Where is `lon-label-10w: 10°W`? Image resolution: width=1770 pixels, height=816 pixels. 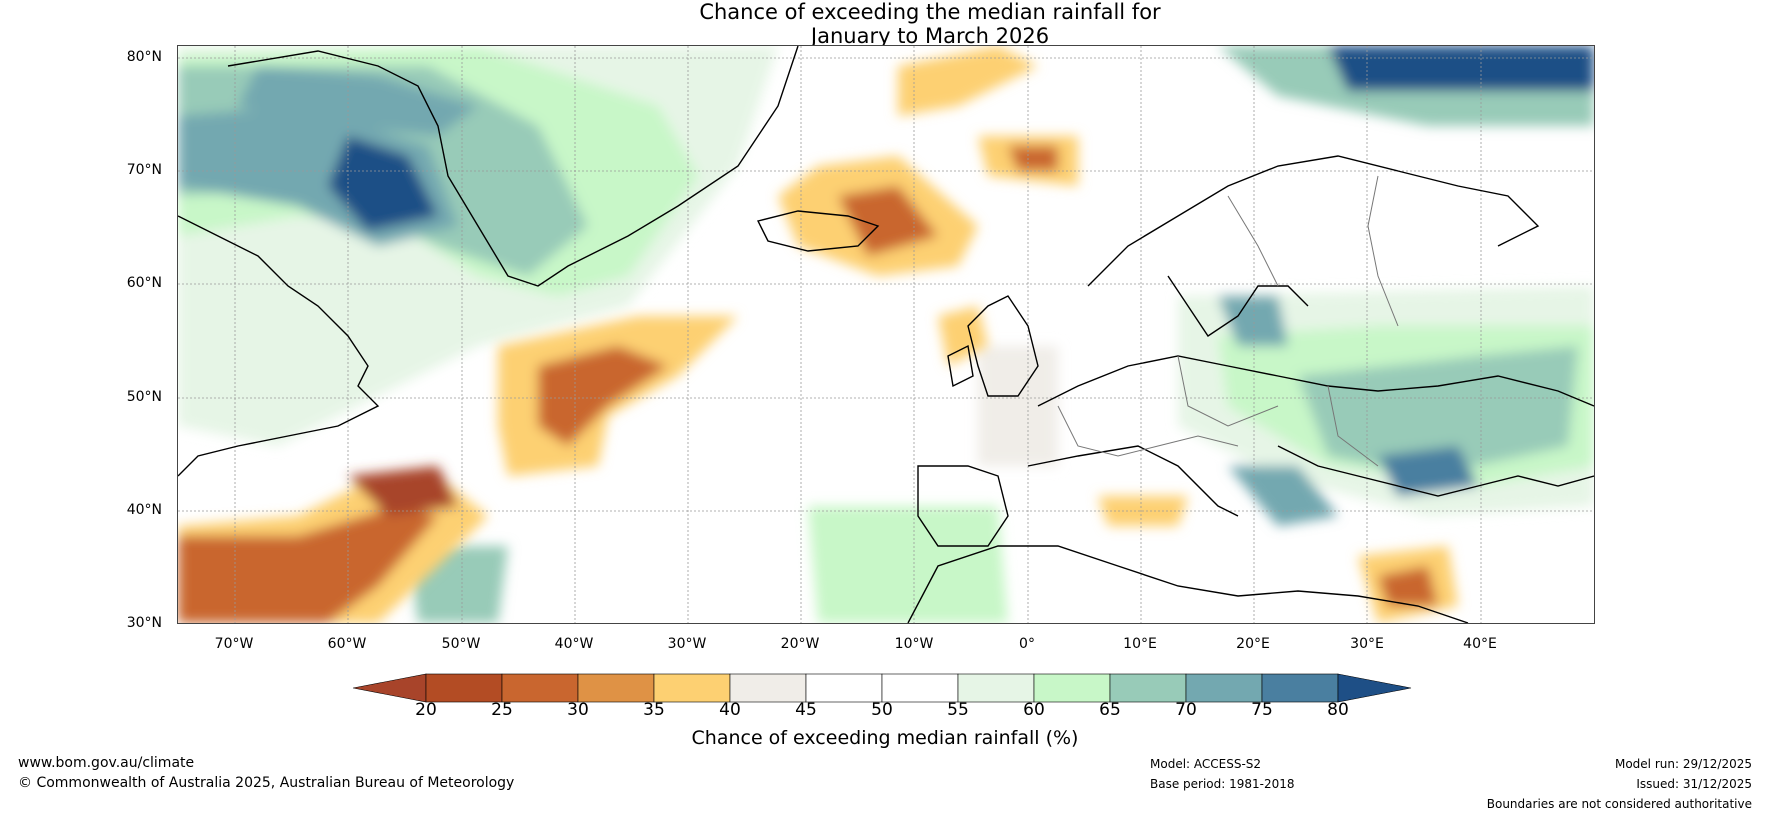
lon-label-10w: 10°W is located at coordinates (914, 644).